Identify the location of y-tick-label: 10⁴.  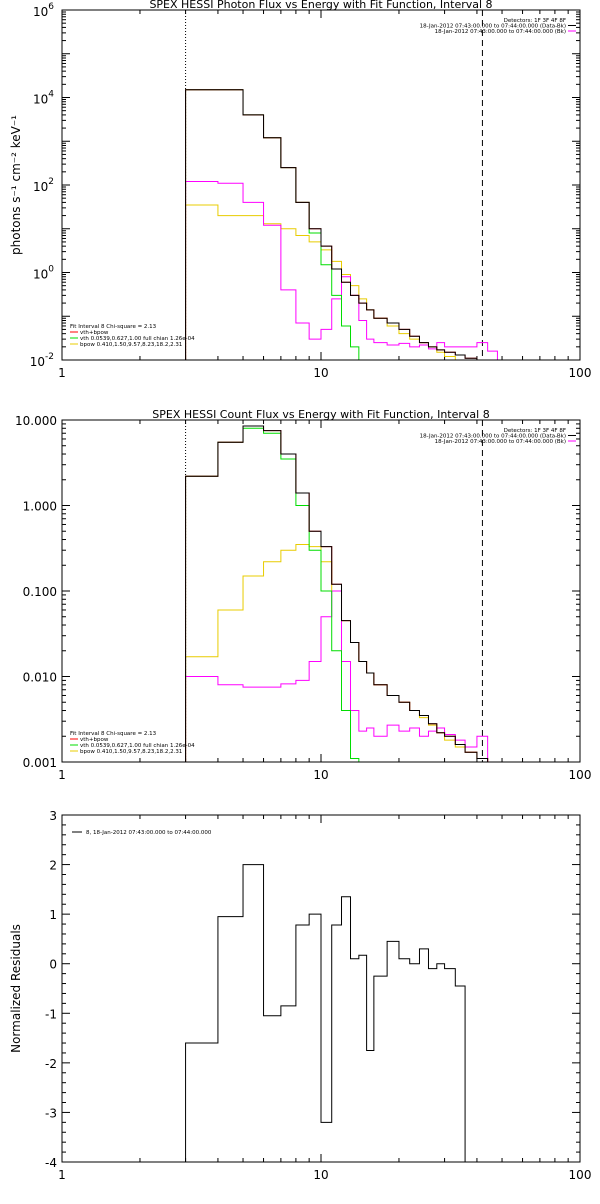
(43, 98).